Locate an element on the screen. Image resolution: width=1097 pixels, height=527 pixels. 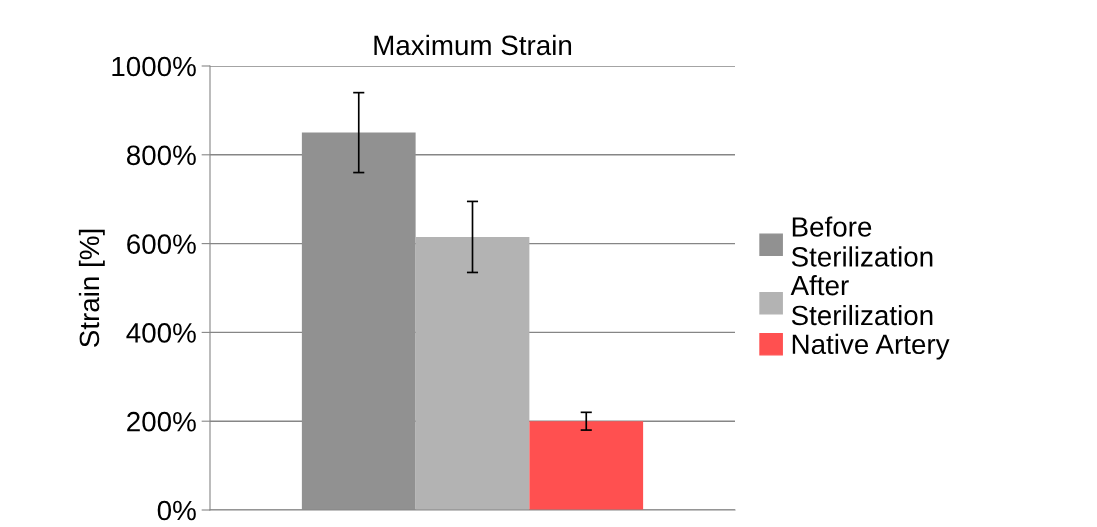
y-tick-label: 1000% is located at coordinates (154, 66).